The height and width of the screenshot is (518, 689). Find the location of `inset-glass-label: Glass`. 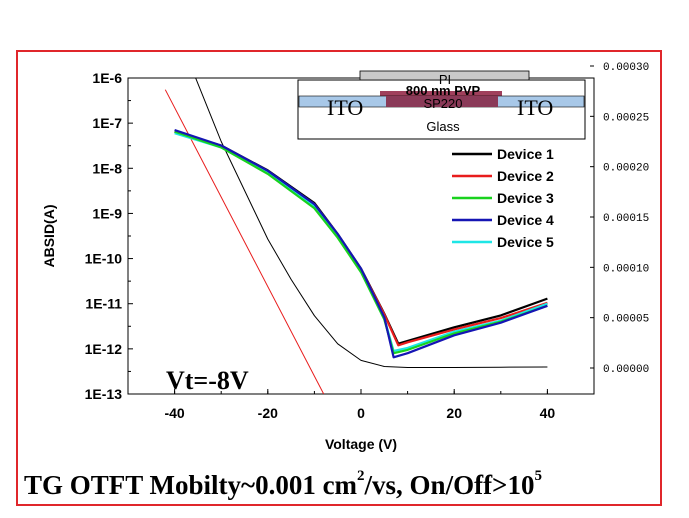

inset-glass-label: Glass is located at coordinates (443, 126).